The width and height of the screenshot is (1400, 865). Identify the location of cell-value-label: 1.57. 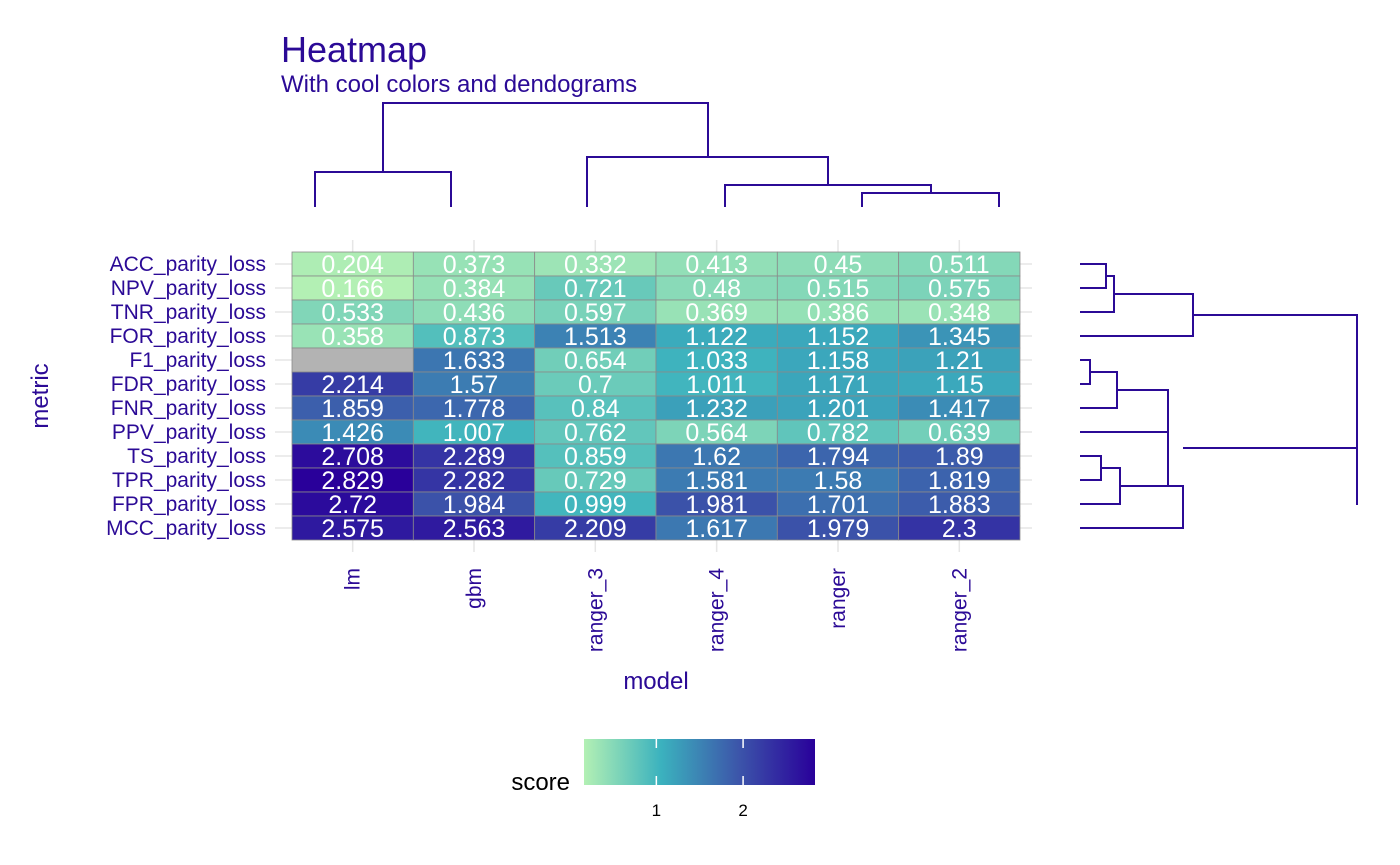
(474, 385).